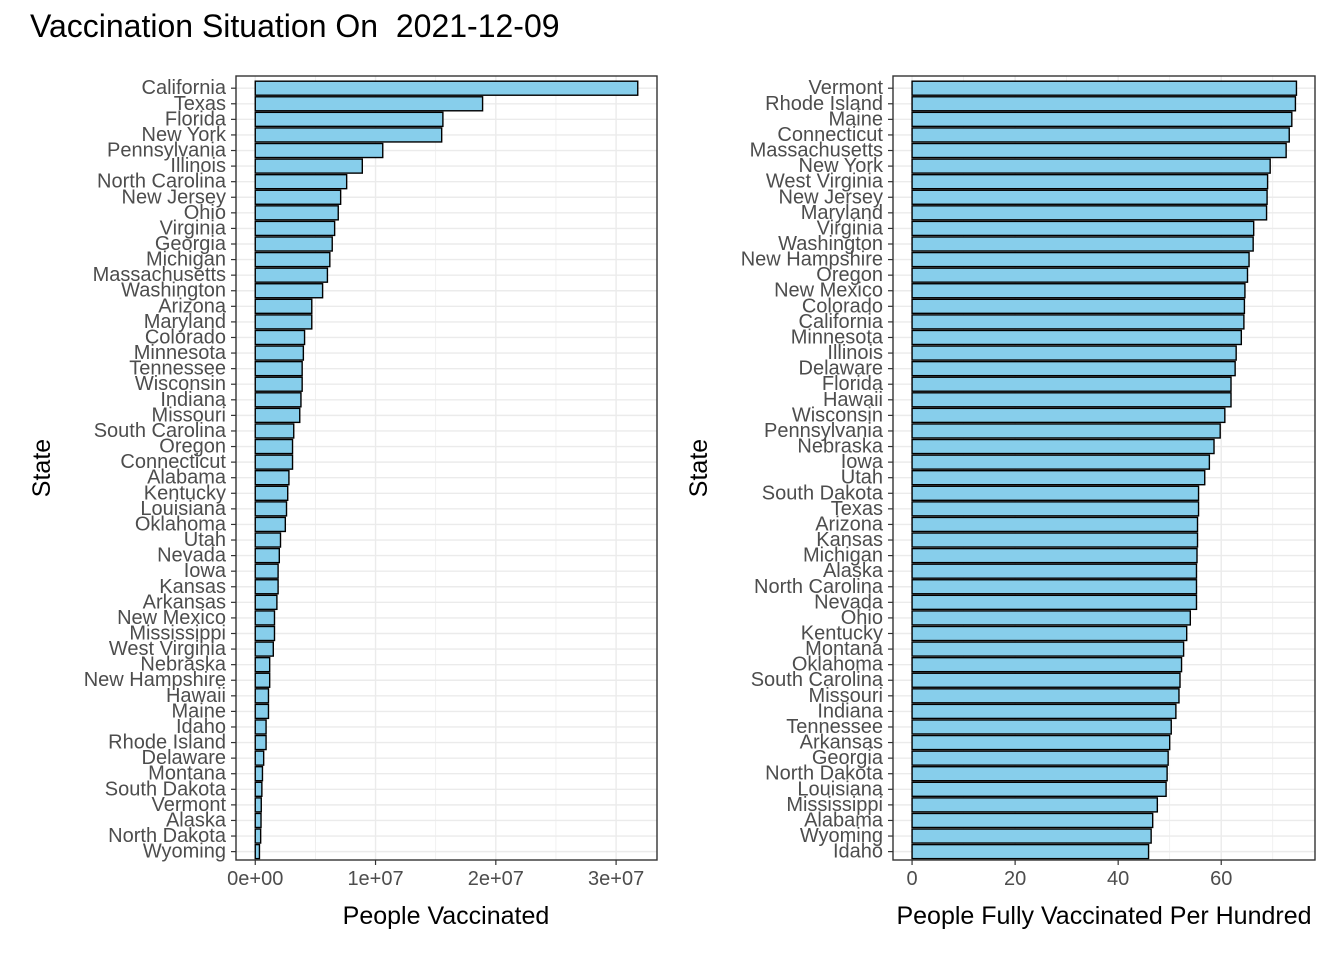 The image size is (1344, 960). I want to click on y-tick-label: Alaska, so click(853, 571).